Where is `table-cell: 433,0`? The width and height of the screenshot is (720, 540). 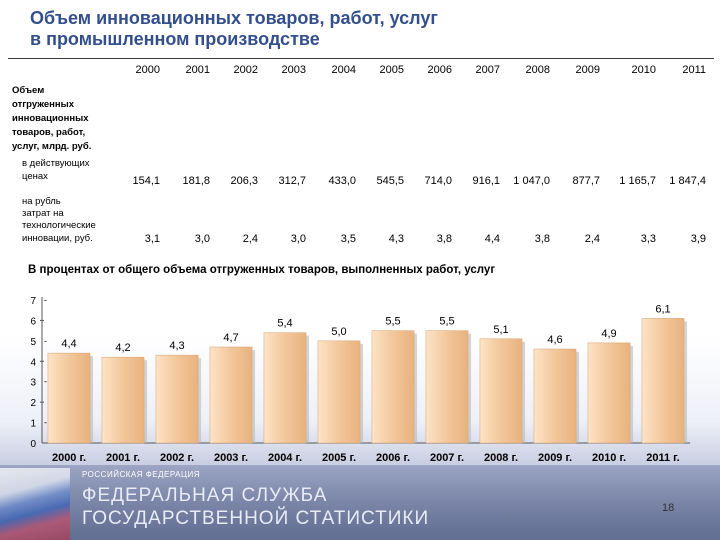
table-cell: 433,0 is located at coordinates (342, 181).